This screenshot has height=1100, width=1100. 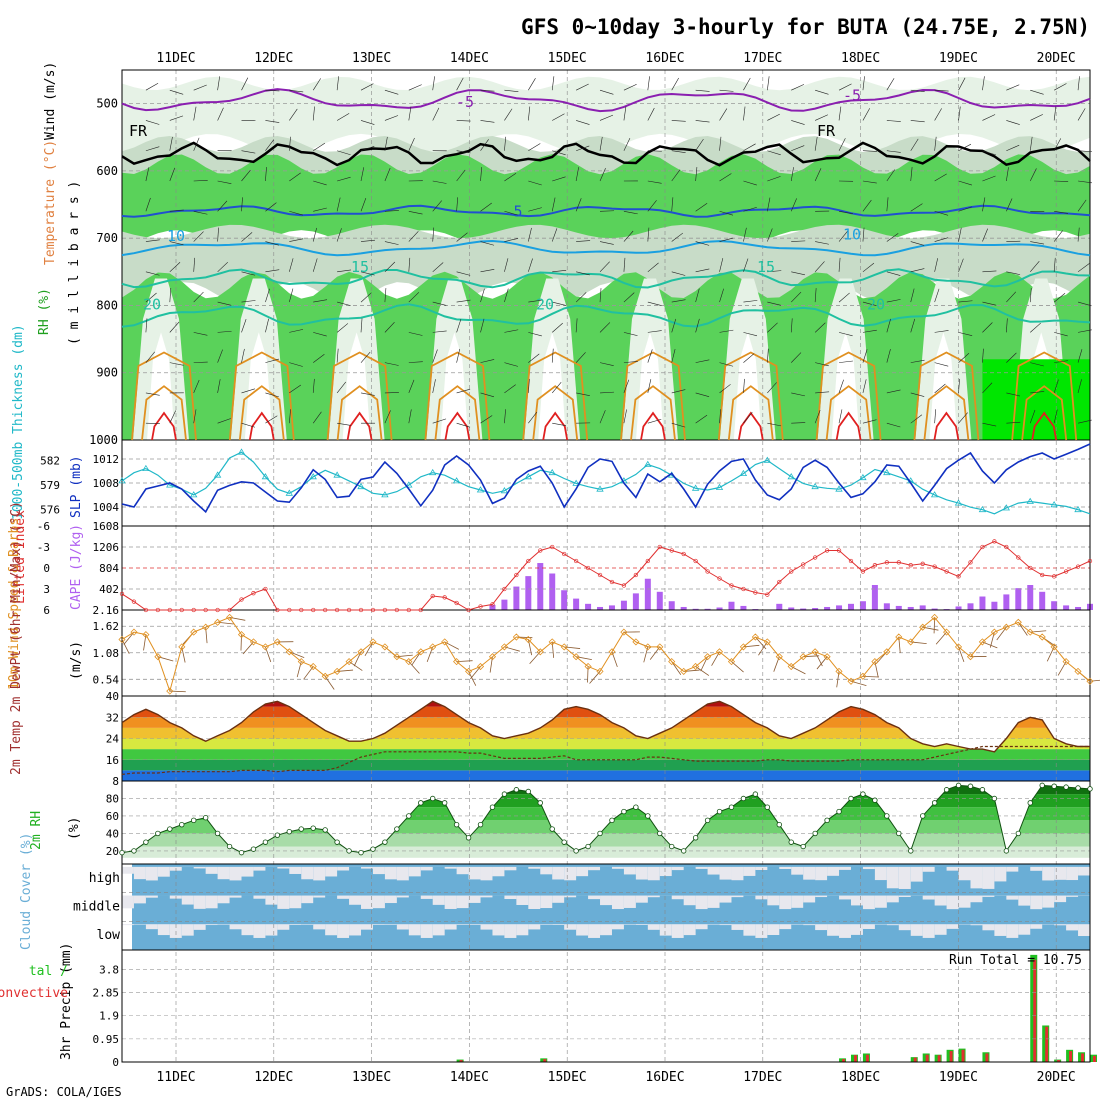 What do you see at coordinates (50, 202) in the screenshot?
I see `temperature-axis-label: Temperature (°C)` at bounding box center [50, 202].